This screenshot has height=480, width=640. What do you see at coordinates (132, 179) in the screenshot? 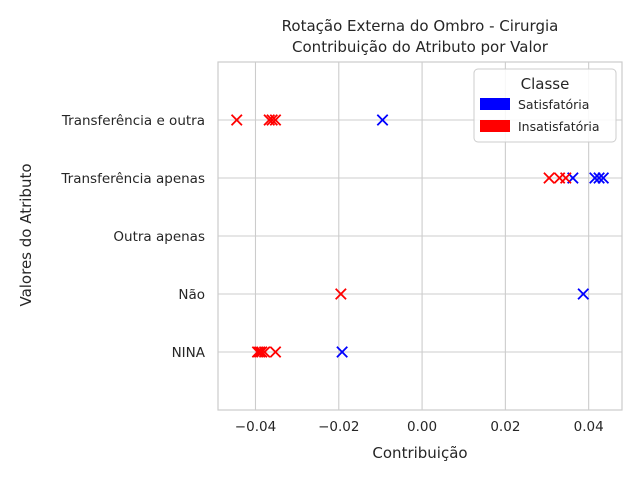
I see `y-tick-label: Transferência apenas` at bounding box center [132, 179].